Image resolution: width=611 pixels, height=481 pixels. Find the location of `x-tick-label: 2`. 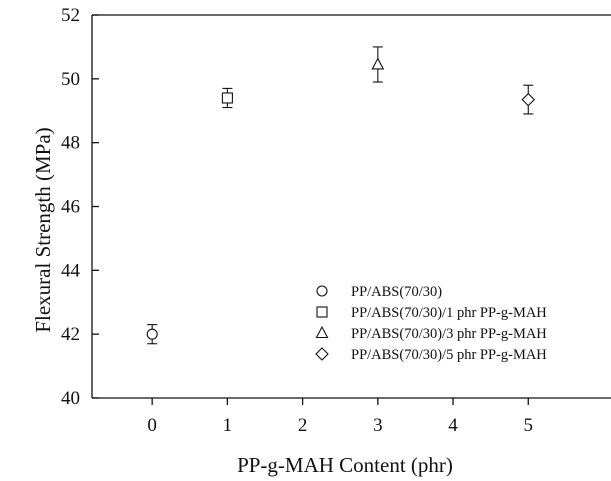

x-tick-label: 2 is located at coordinates (303, 425).